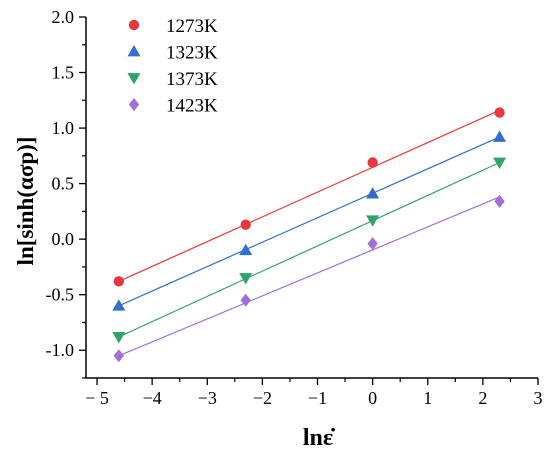 The height and width of the screenshot is (455, 550). What do you see at coordinates (538, 398) in the screenshot?
I see `x-tick-label: 3` at bounding box center [538, 398].